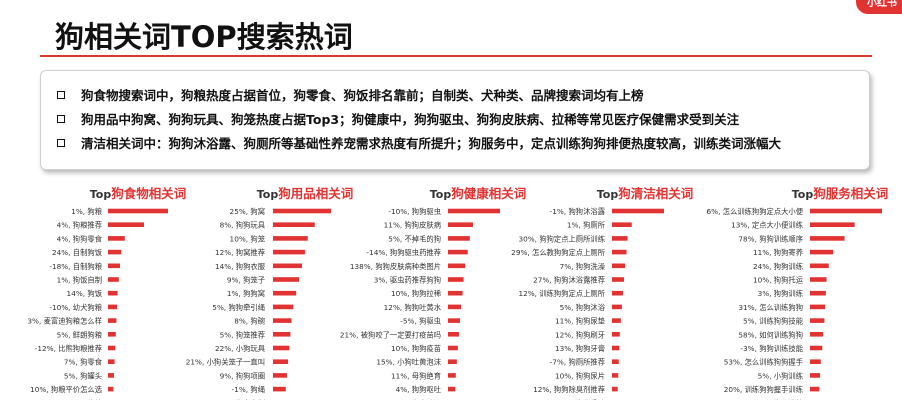  Describe the element at coordinates (240, 252) in the screenshot. I see `category-label: 12%, 狗窝推荐` at that location.